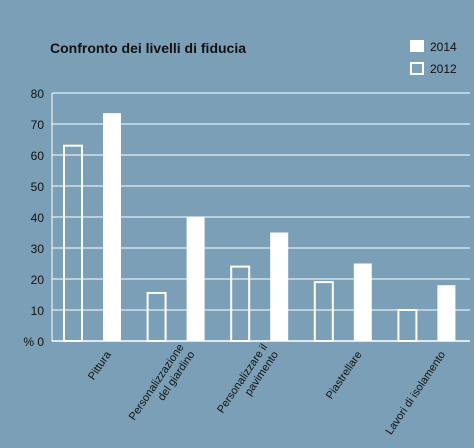  I want to click on x-tick-label: Piastrellare, so click(344, 375).